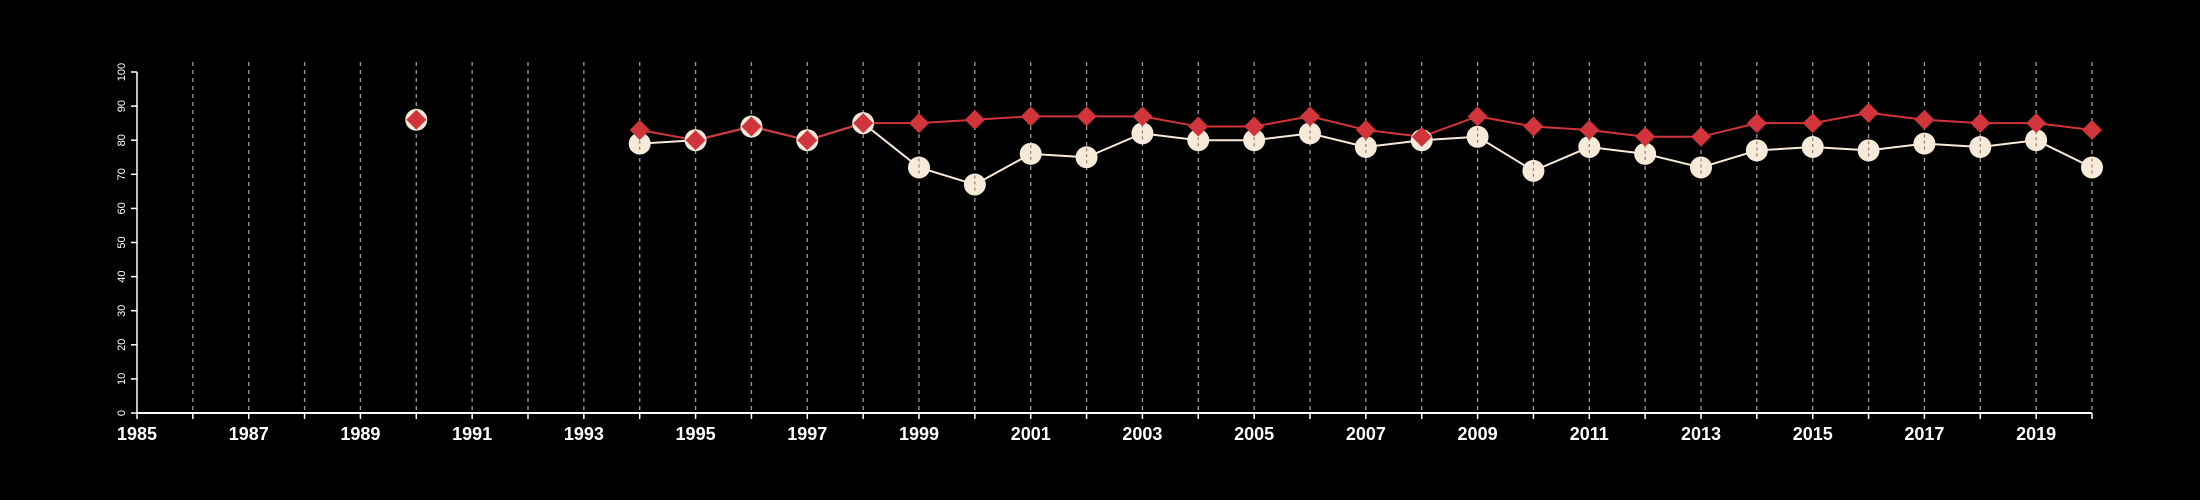 The width and height of the screenshot is (2200, 500). I want to click on x-tick-label: 2015, so click(1813, 434).